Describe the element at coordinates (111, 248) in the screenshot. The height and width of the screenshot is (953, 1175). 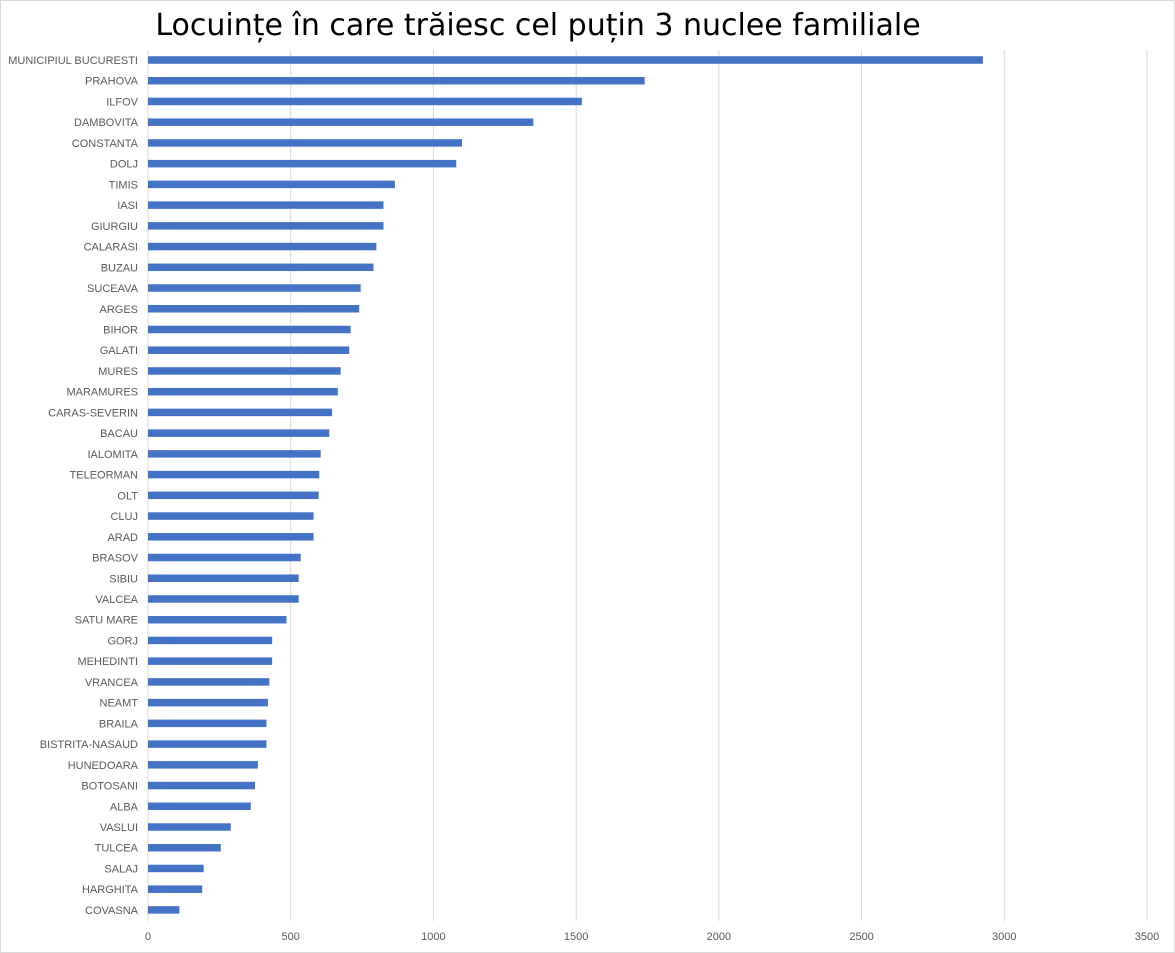
I see `category-label: CALARASI` at that location.